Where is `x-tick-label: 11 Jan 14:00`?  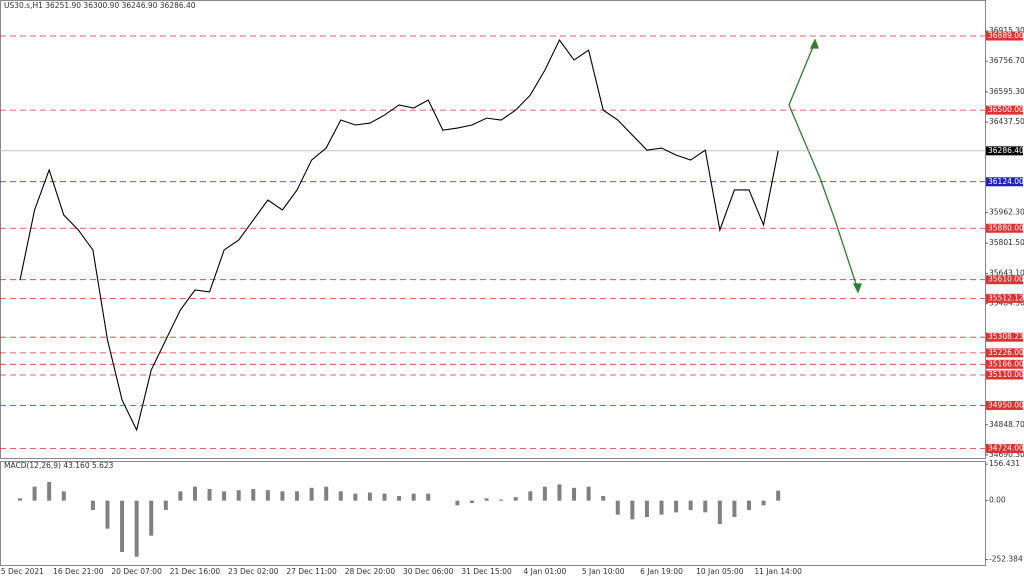 x-tick-label: 11 Jan 14:00 is located at coordinates (778, 571).